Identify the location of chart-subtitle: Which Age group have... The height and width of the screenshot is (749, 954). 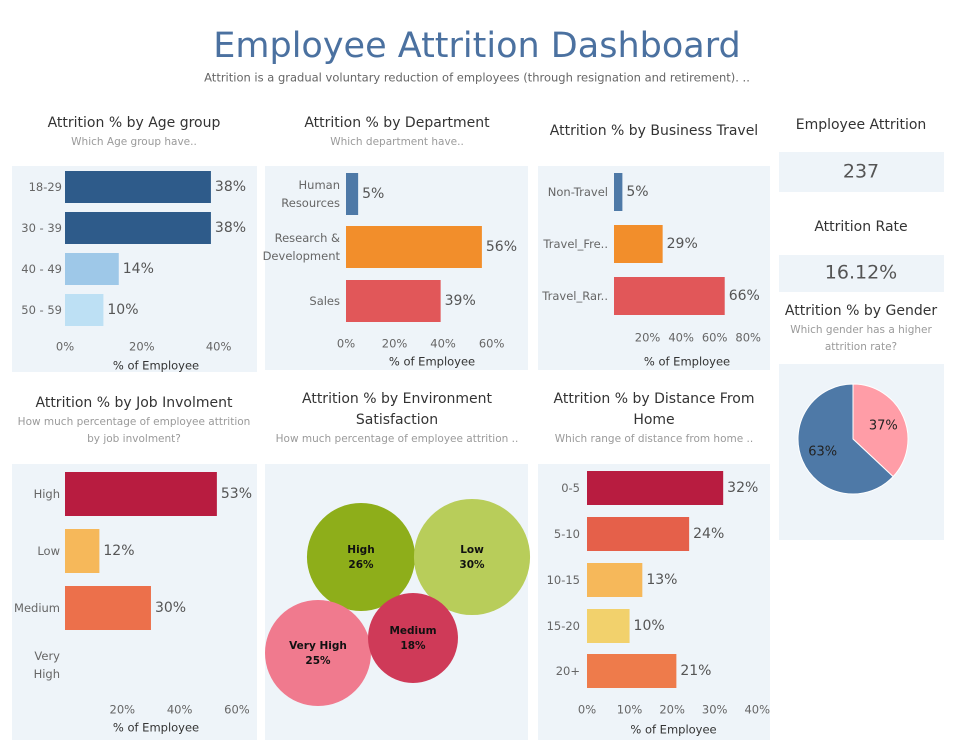
(134, 142).